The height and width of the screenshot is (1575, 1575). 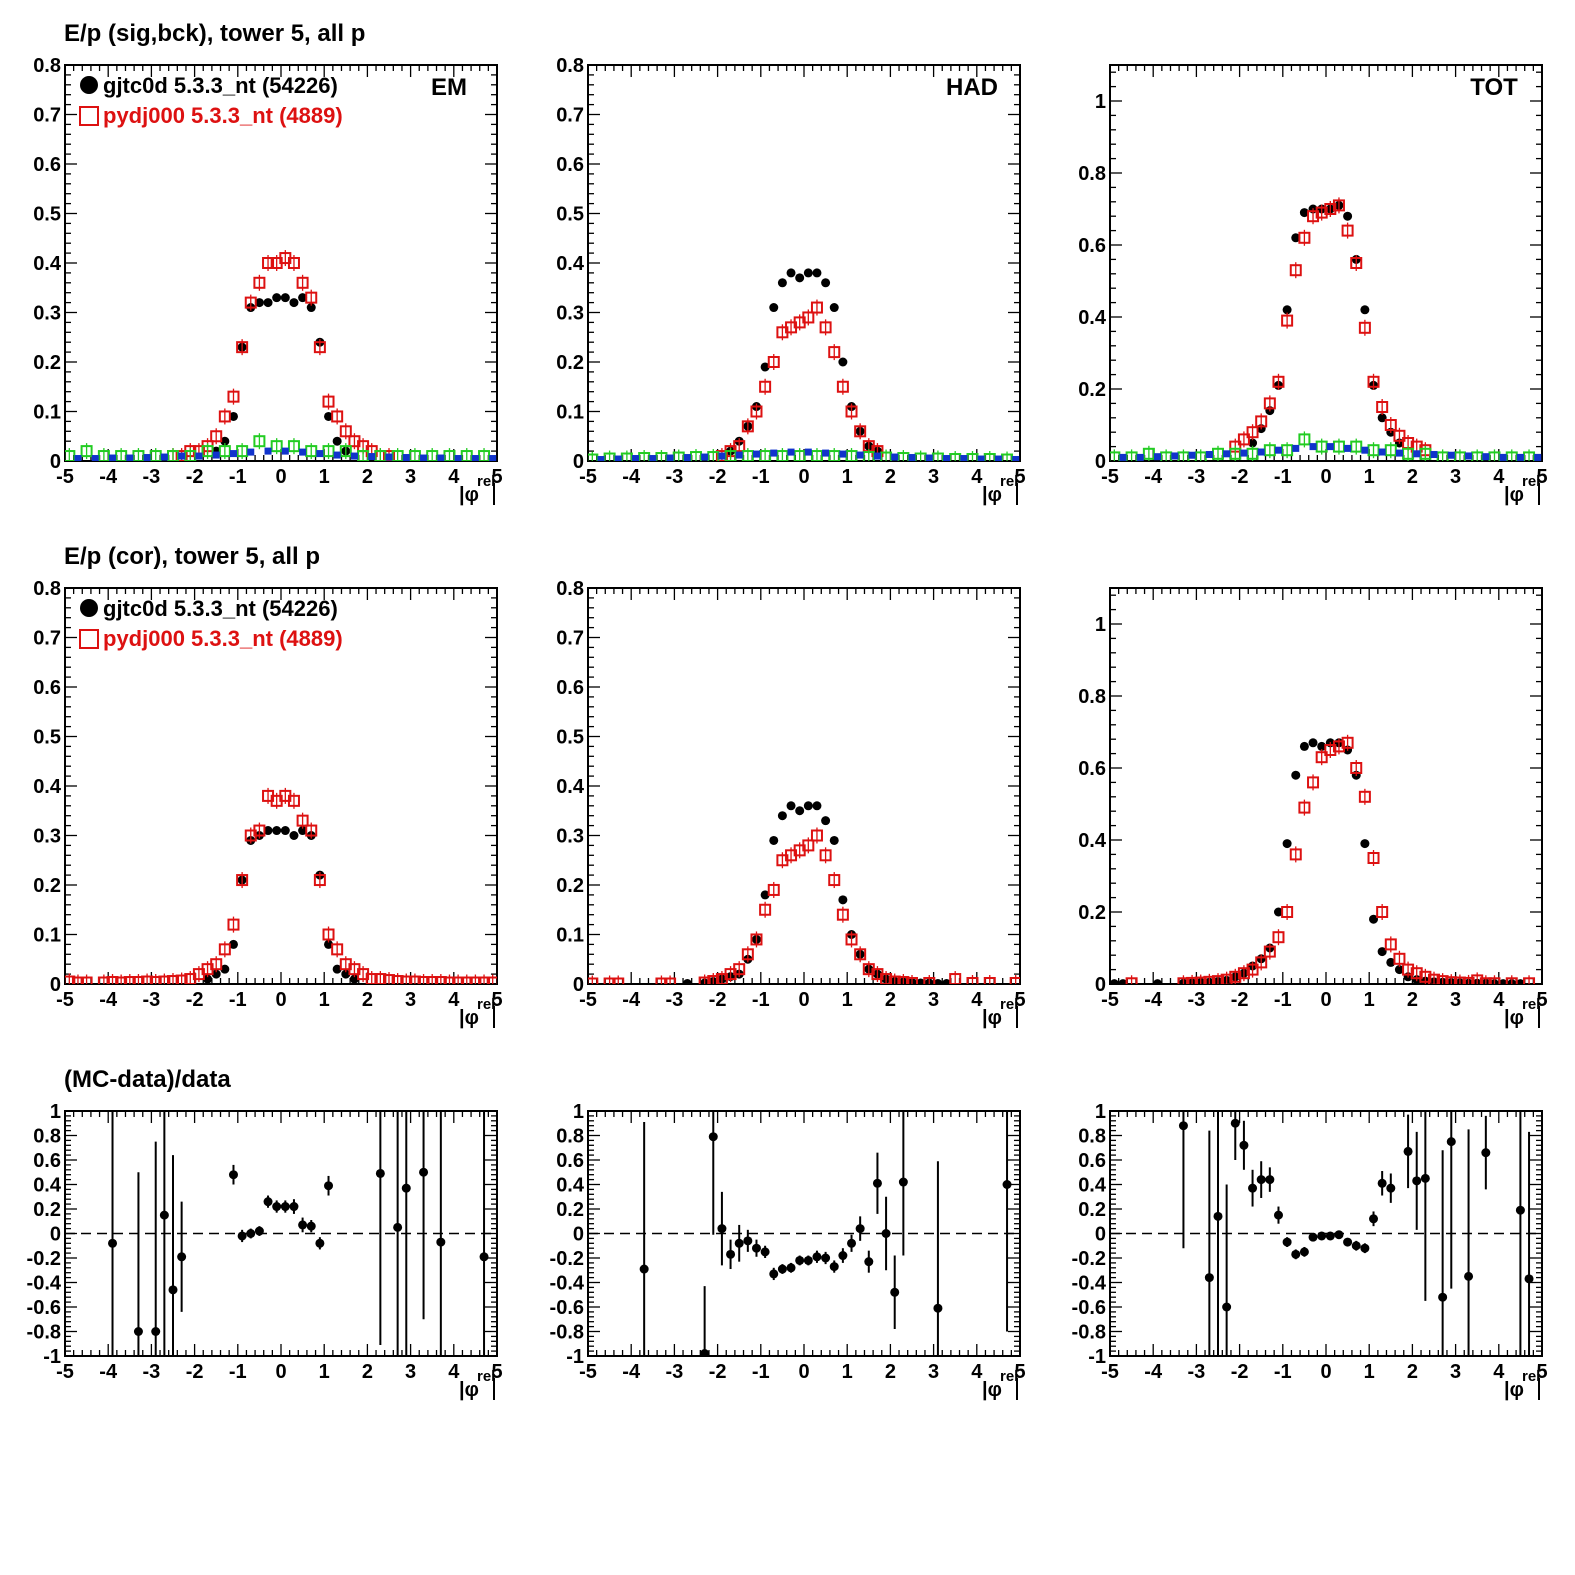 What do you see at coordinates (47, 413) in the screenshot?
I see `y-tick-label: 0.1` at bounding box center [47, 413].